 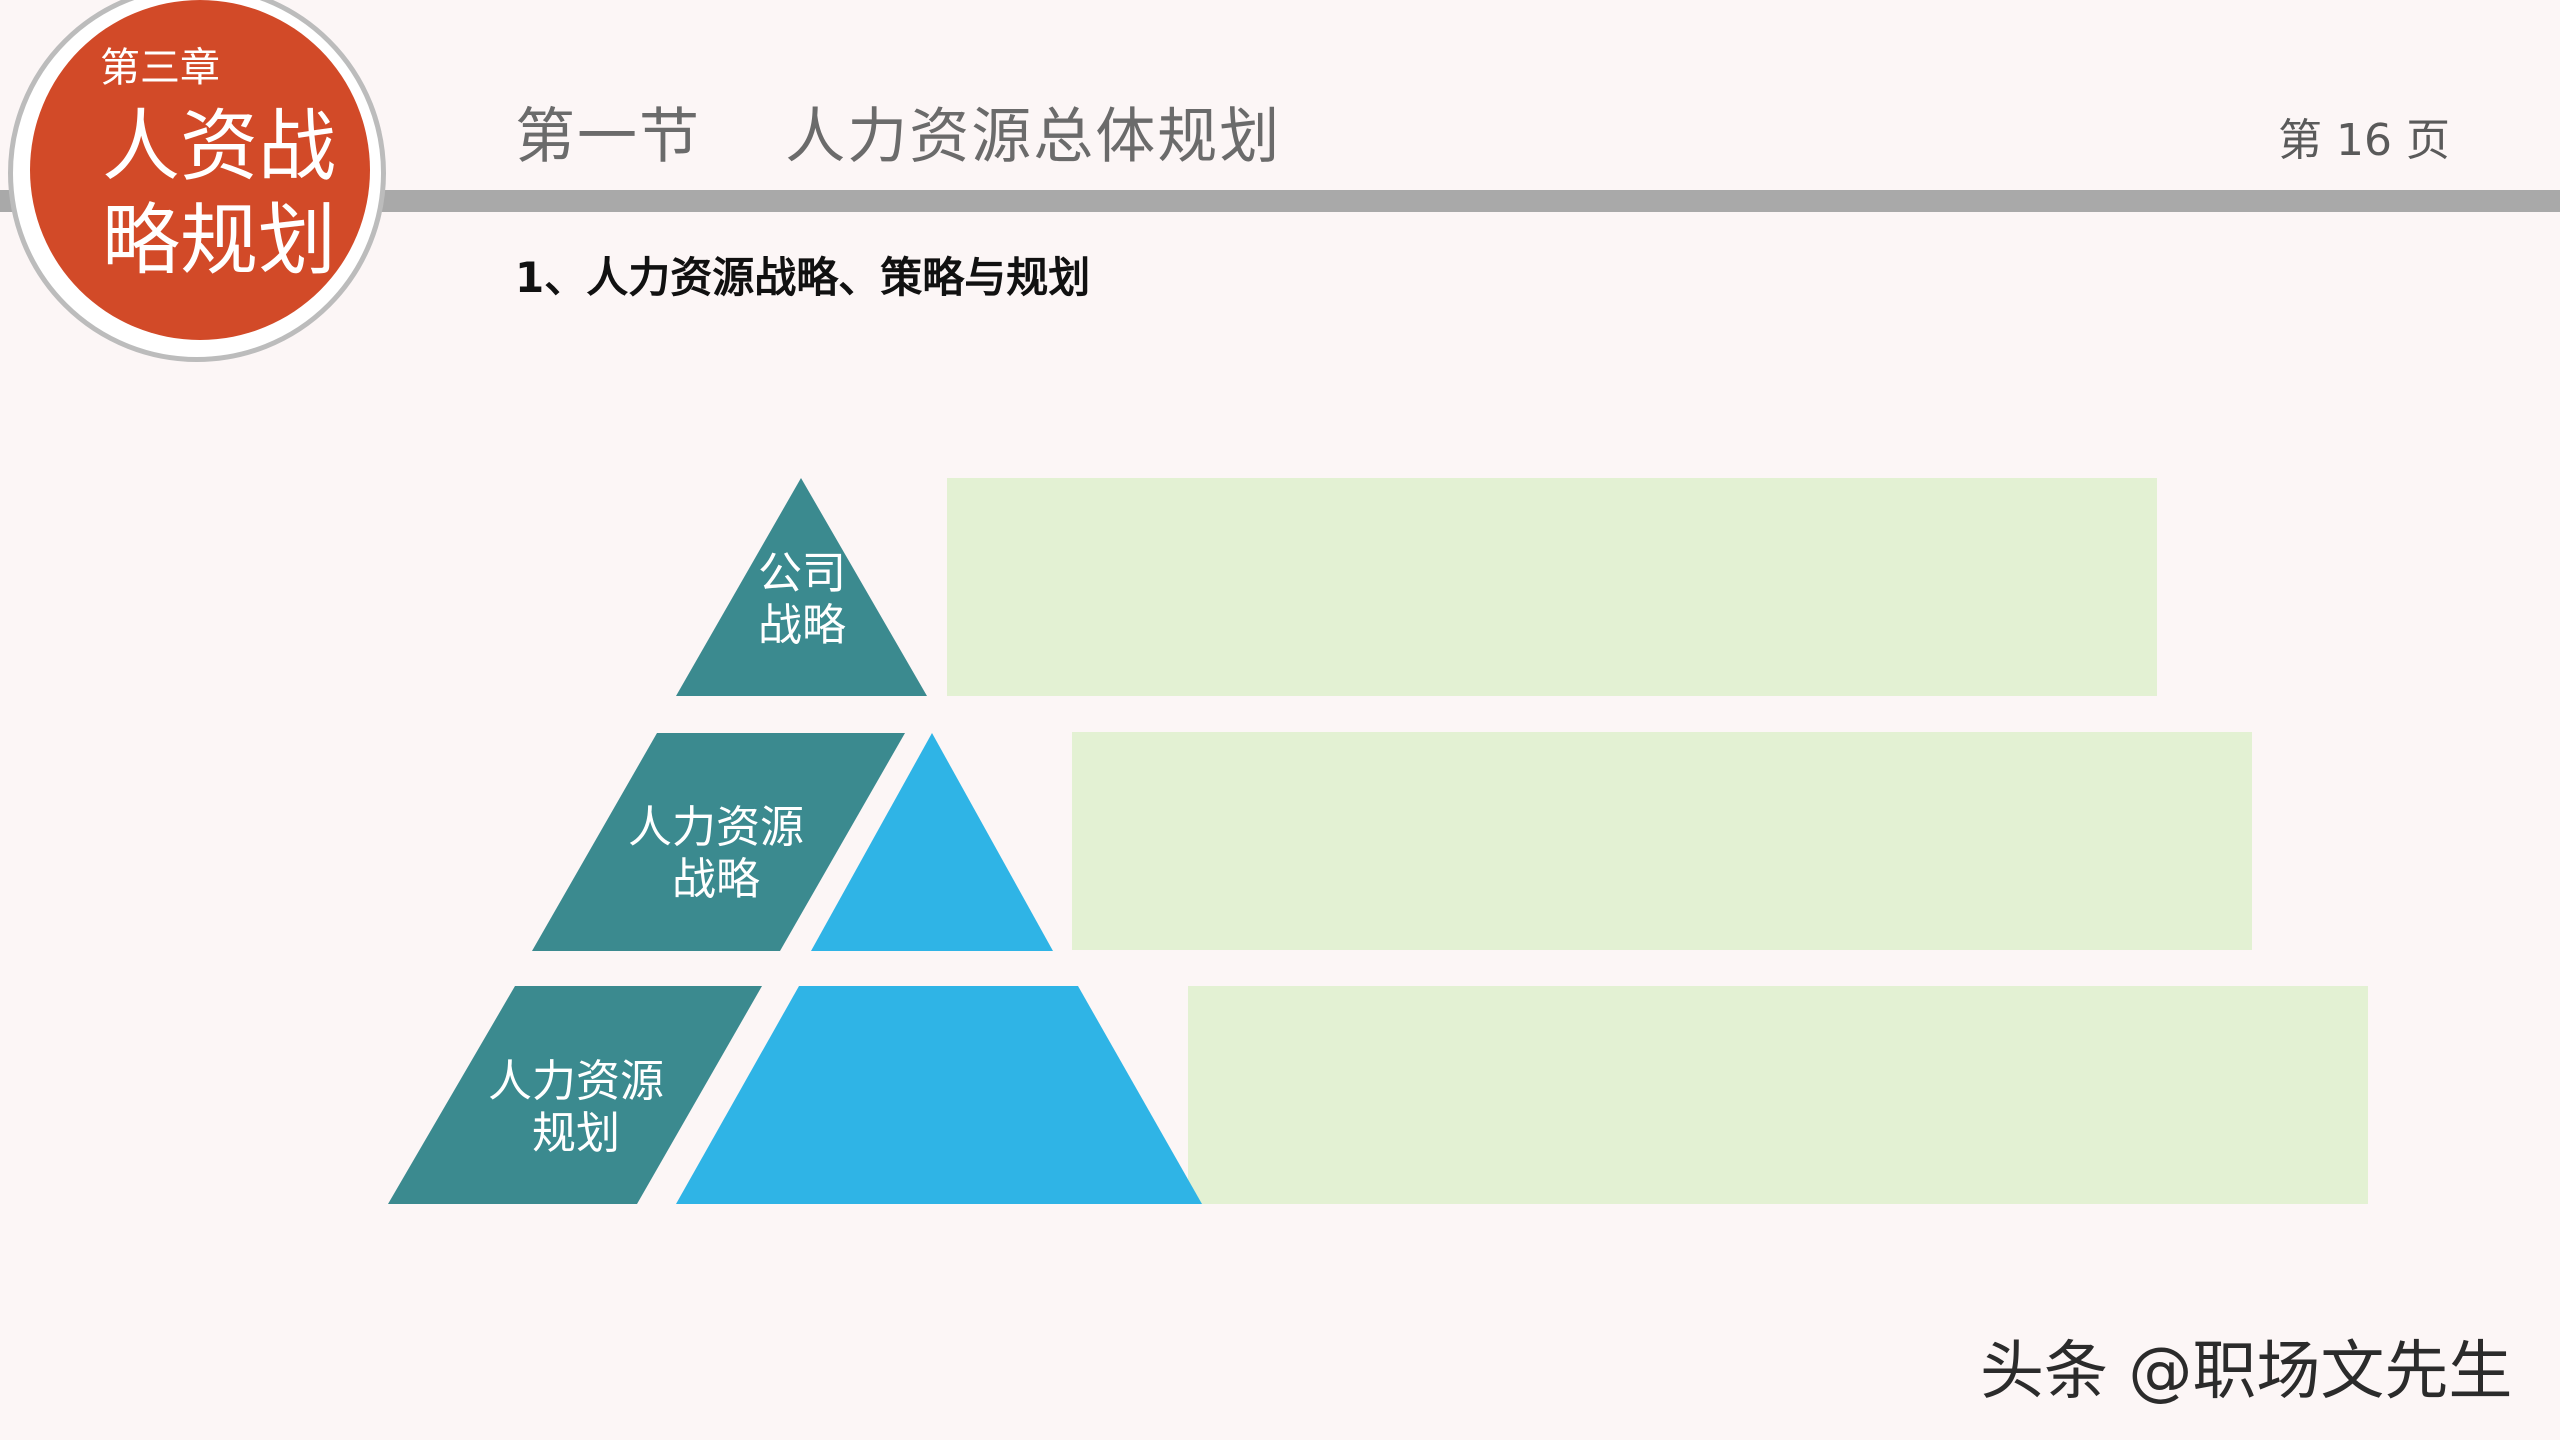 What do you see at coordinates (716, 853) in the screenshot?
I see `pyramid-label-hr-strategy: 人力资源战略` at bounding box center [716, 853].